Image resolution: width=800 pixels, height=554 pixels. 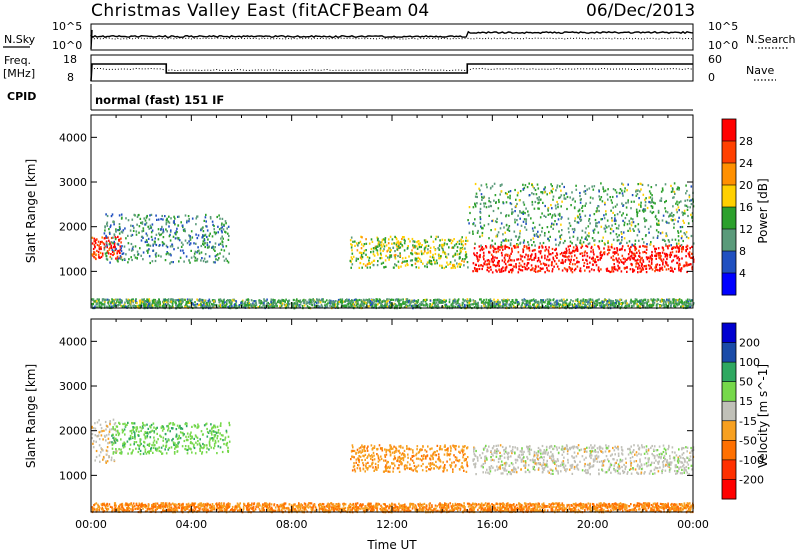 What do you see at coordinates (70, 77) in the screenshot?
I see `freq-left-tick-bottom: 8` at bounding box center [70, 77].